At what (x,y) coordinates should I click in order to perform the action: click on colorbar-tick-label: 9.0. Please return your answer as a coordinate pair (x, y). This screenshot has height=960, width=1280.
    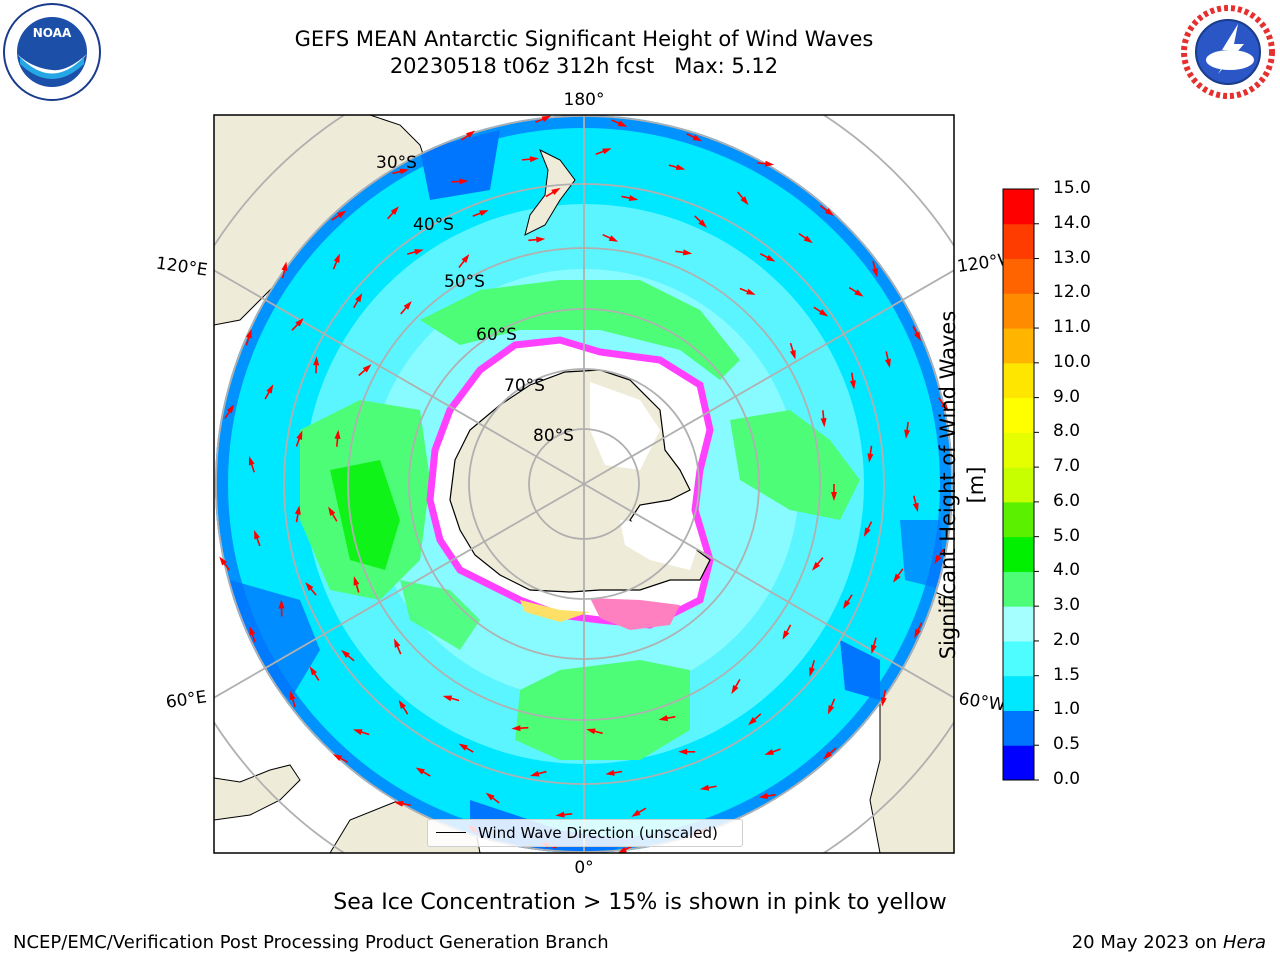
    Looking at the image, I should click on (1067, 396).